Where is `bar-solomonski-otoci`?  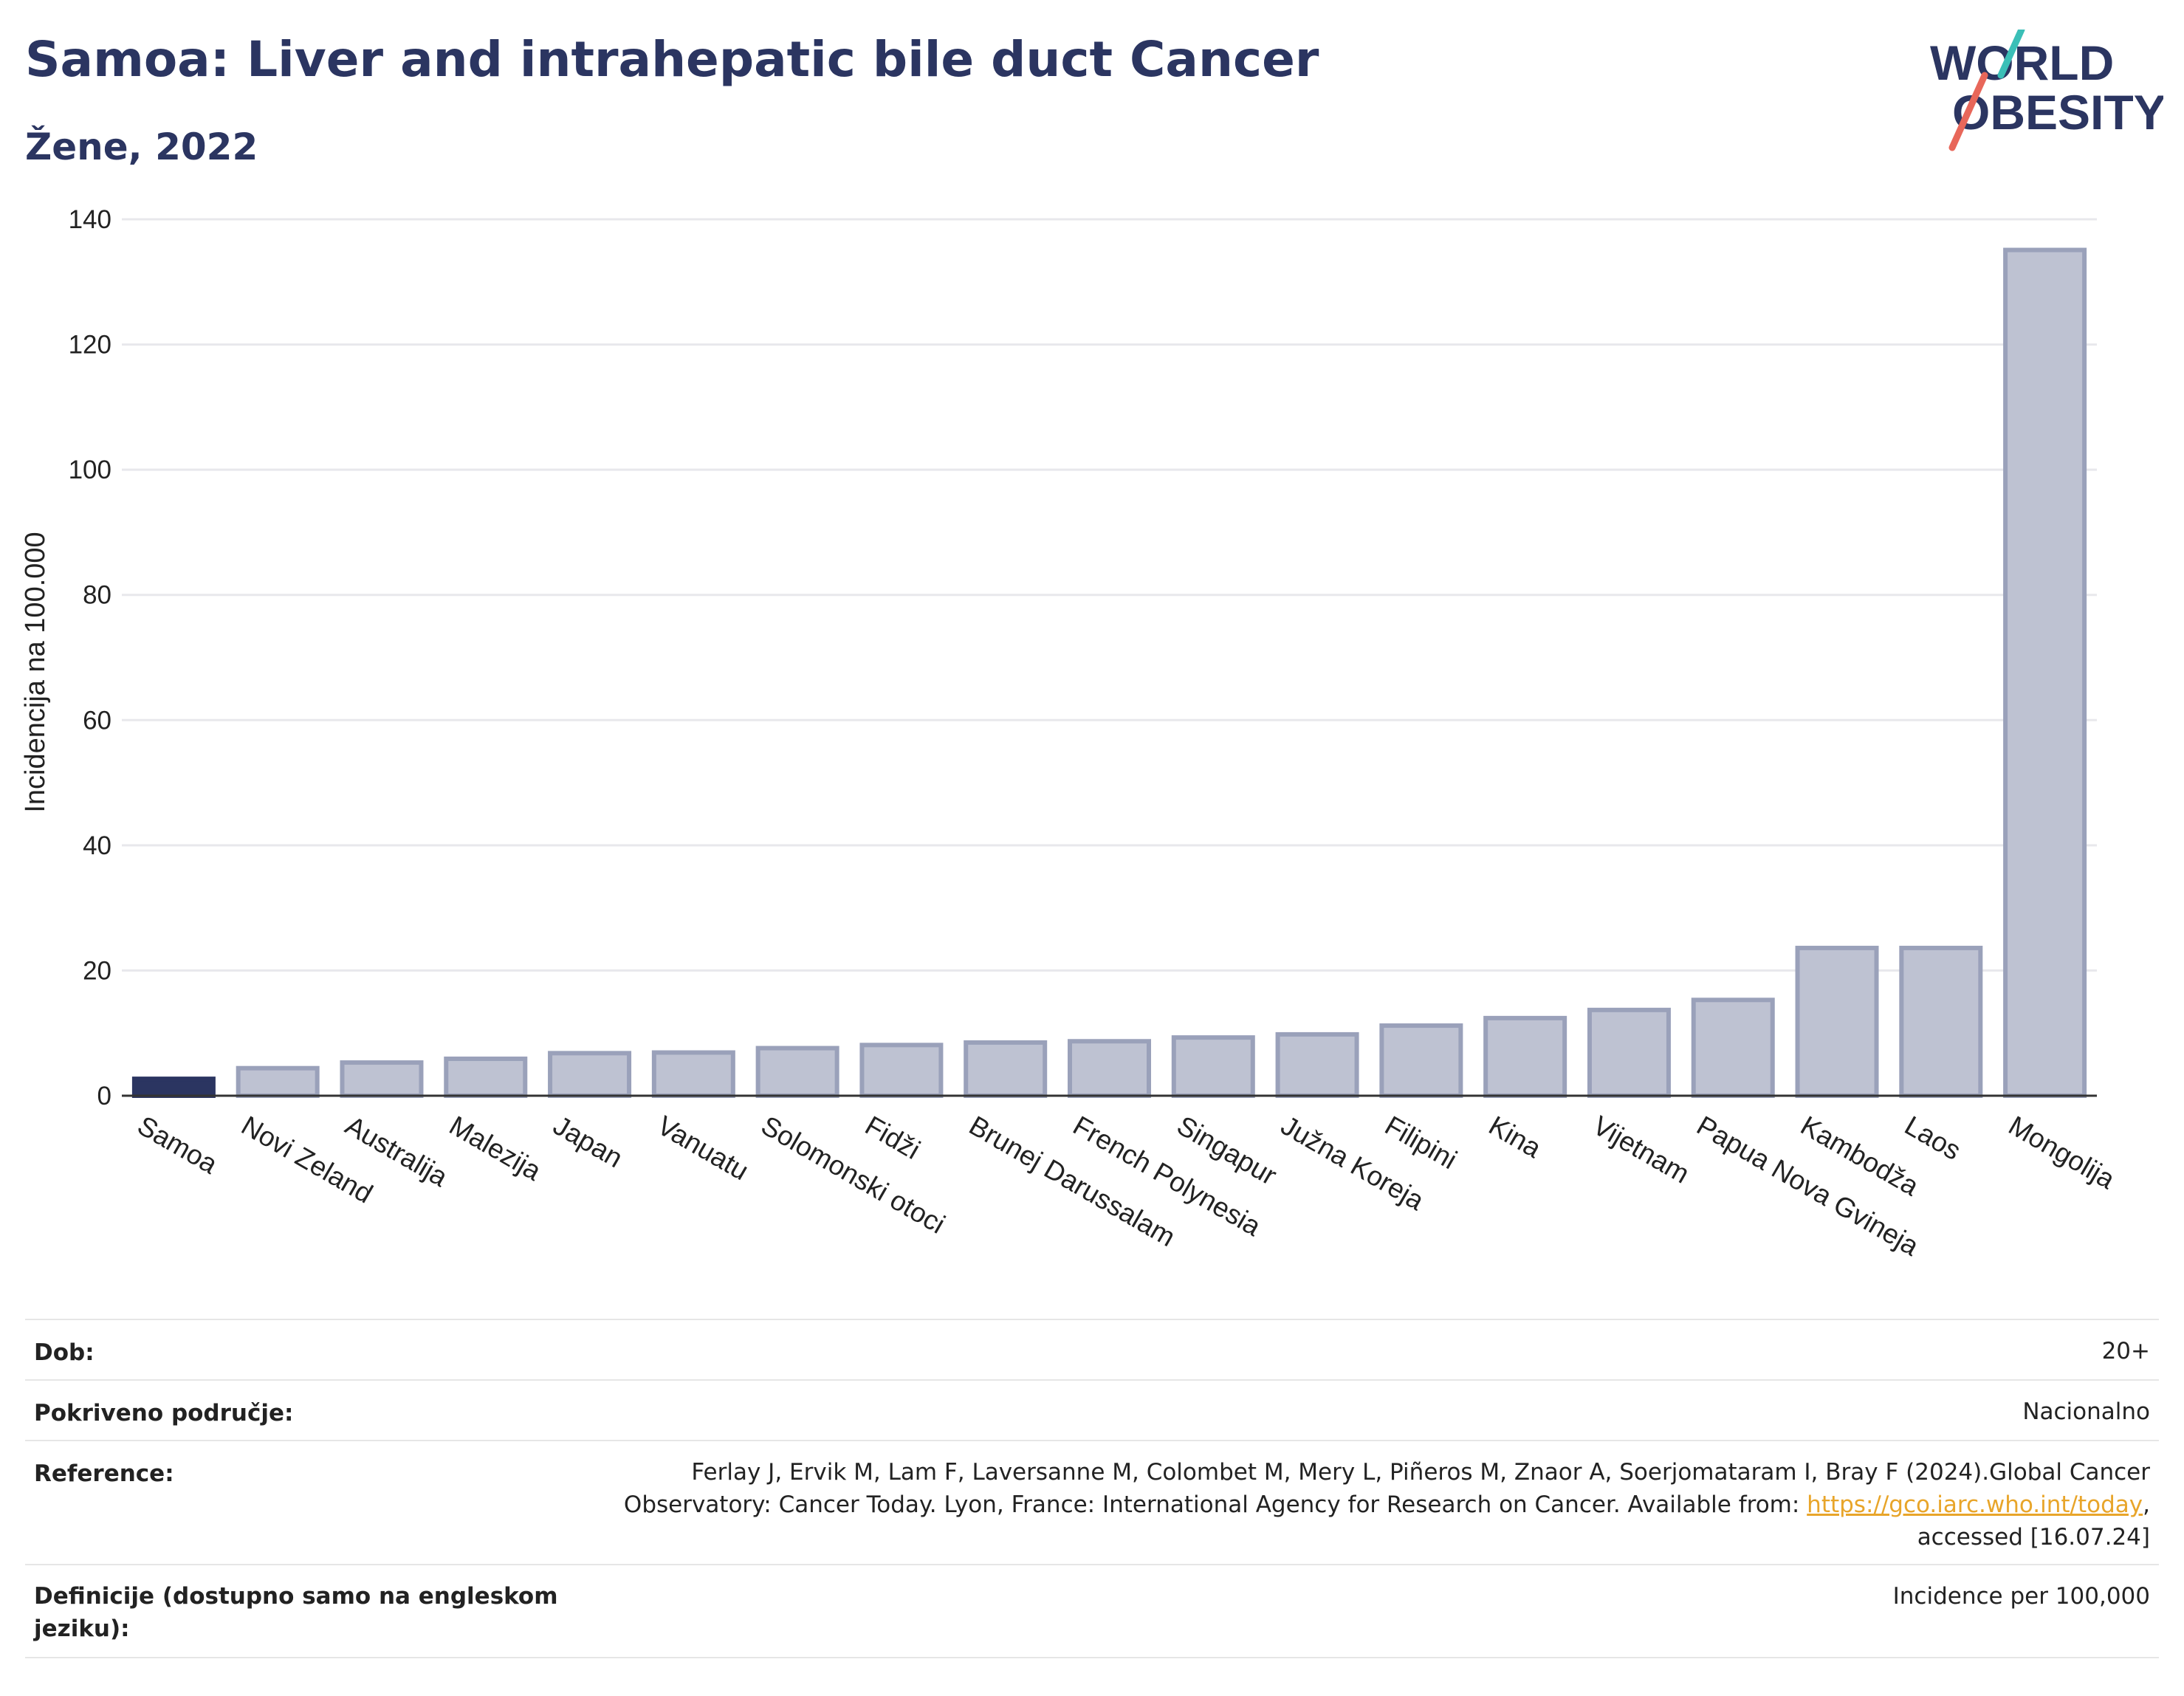
bar-solomonski-otoci is located at coordinates (797, 1072).